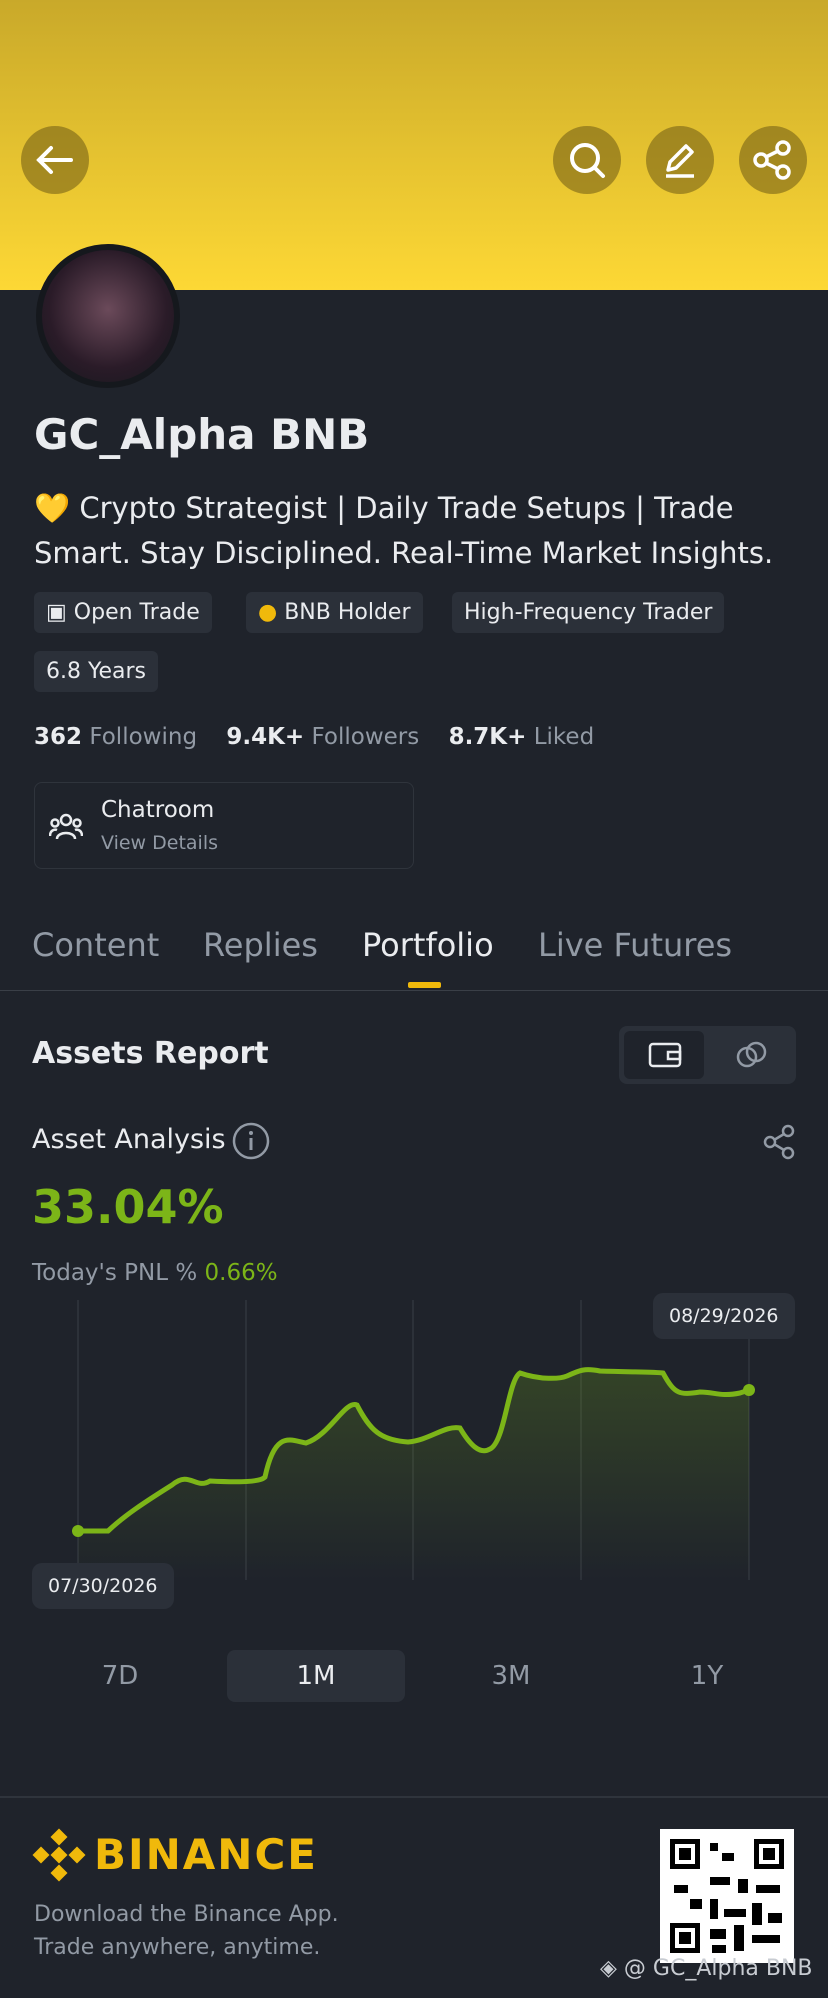 This screenshot has height=1998, width=828. Describe the element at coordinates (707, 1055) in the screenshot. I see `view-toggle` at that location.